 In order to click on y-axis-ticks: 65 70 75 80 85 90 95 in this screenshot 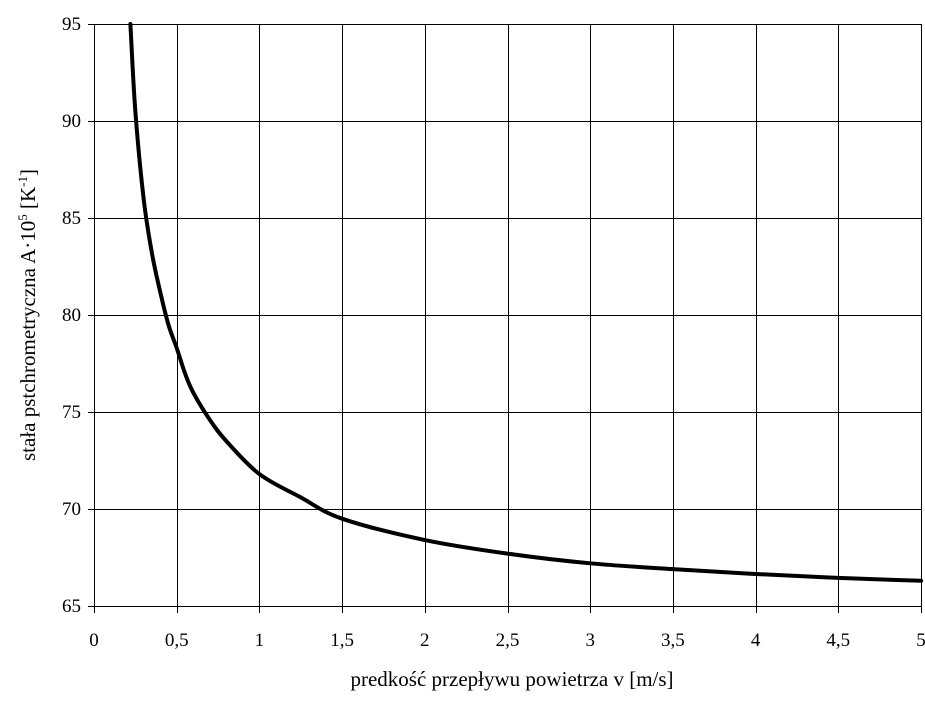, I will do `click(78, 315)`.